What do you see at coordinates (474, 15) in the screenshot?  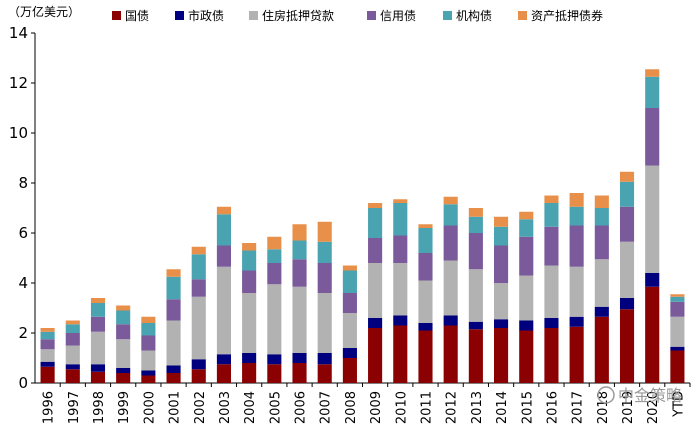 I see `legend-label: 机构债` at bounding box center [474, 15].